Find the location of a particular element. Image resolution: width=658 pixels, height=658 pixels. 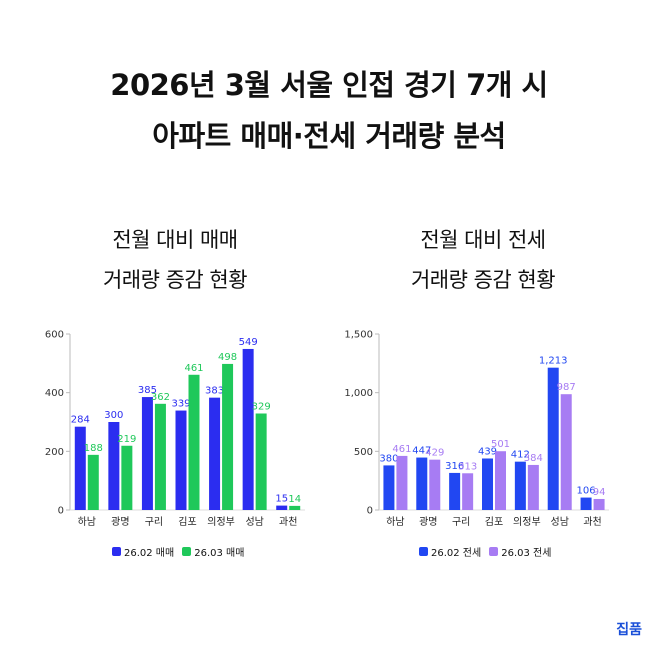

data-label: 498 is located at coordinates (227, 357).